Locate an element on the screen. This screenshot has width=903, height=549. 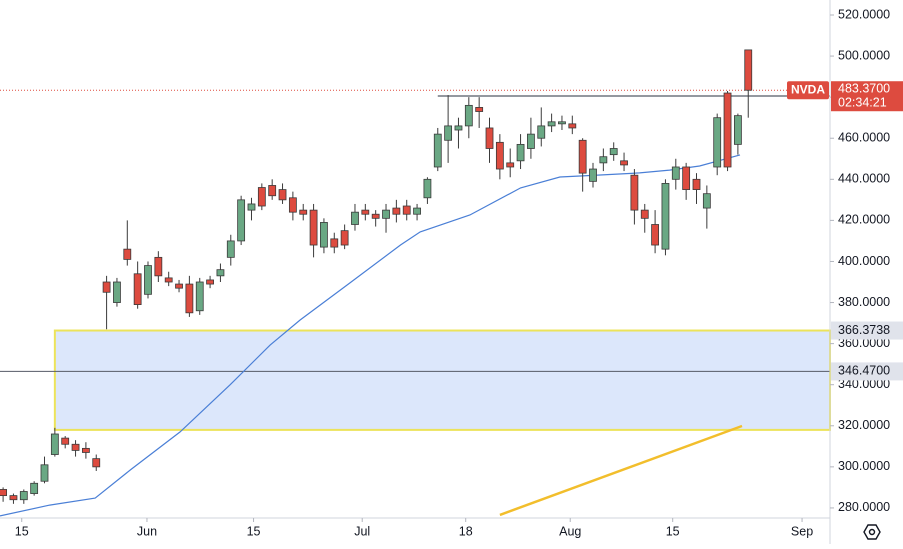
x-tick-label: Jun is located at coordinates (147, 531).